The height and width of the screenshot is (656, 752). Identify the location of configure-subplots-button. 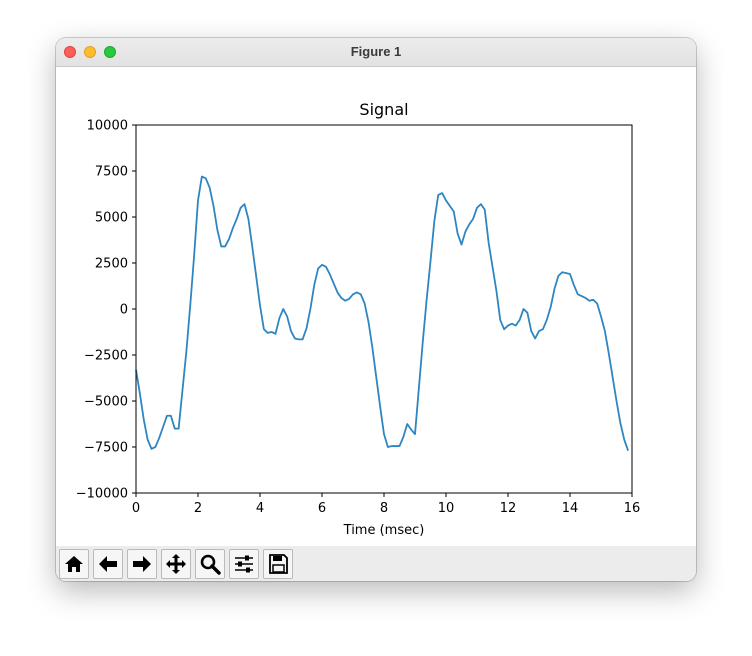
(244, 564).